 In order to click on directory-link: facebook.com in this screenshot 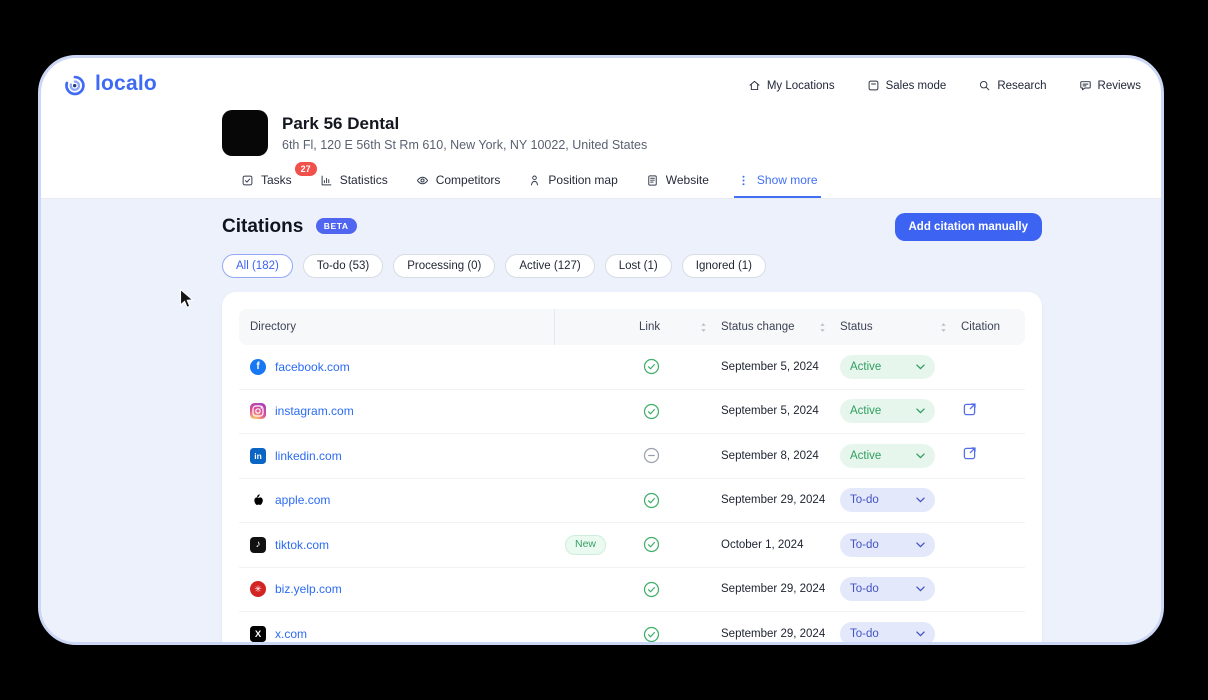, I will do `click(312, 366)`.